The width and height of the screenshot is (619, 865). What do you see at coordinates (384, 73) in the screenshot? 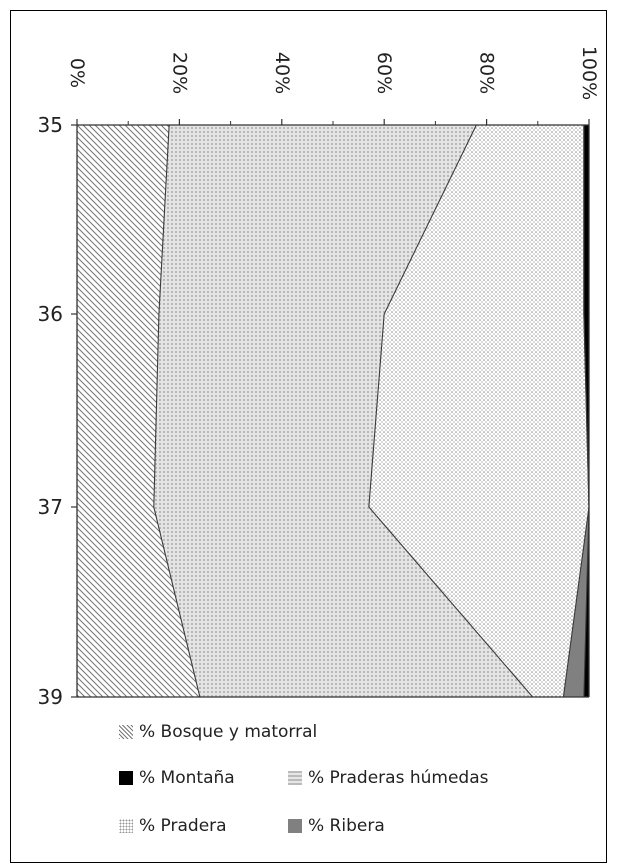
I see `value-tick-label: 60%` at bounding box center [384, 73].